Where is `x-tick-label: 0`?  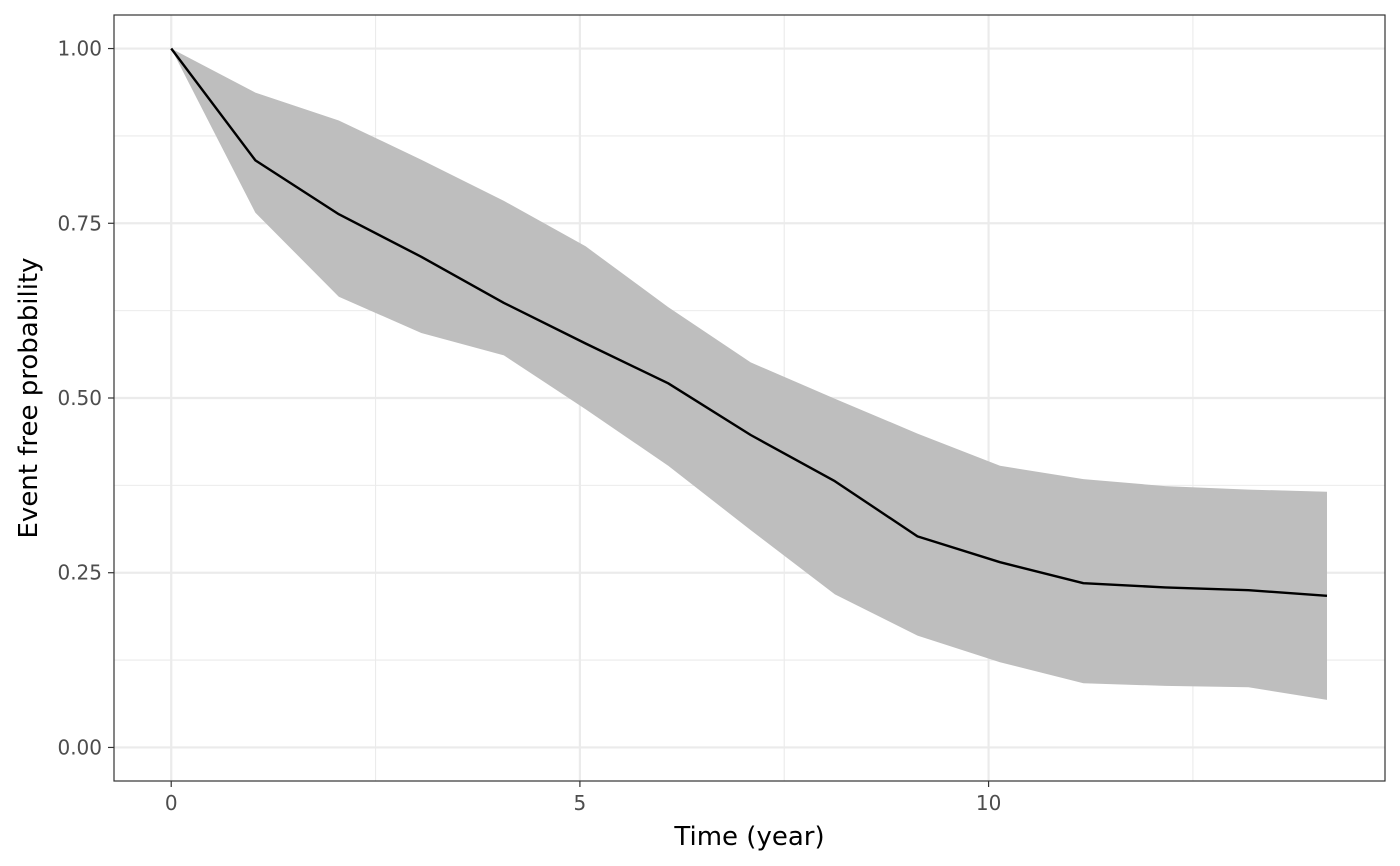
x-tick-label: 0 is located at coordinates (171, 803).